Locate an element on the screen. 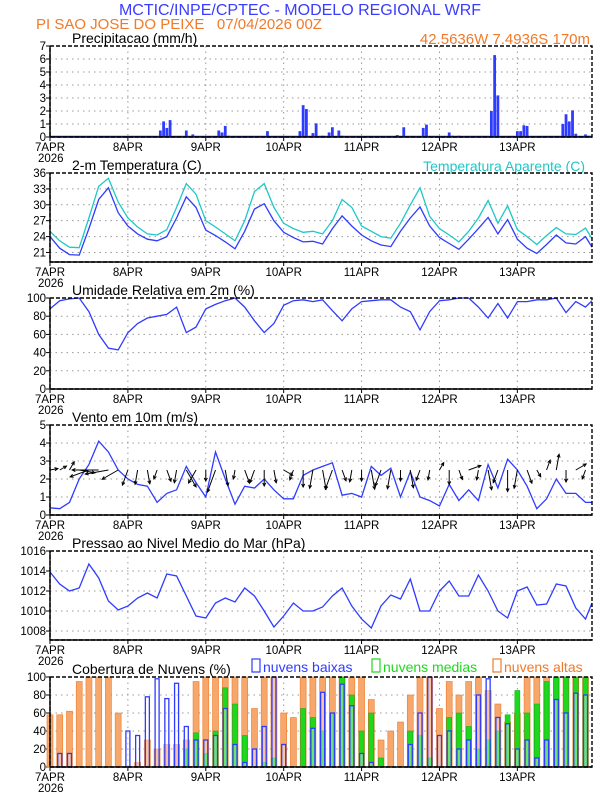 The image size is (612, 792). panel-title: Precipitacao (mm/h) is located at coordinates (134, 38).